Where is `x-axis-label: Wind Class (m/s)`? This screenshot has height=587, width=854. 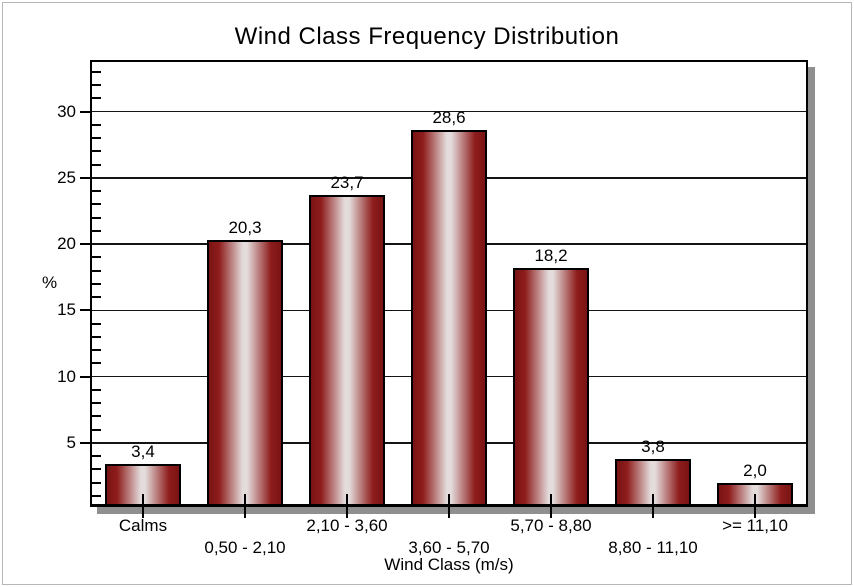 x-axis-label: Wind Class (m/s) is located at coordinates (449, 564).